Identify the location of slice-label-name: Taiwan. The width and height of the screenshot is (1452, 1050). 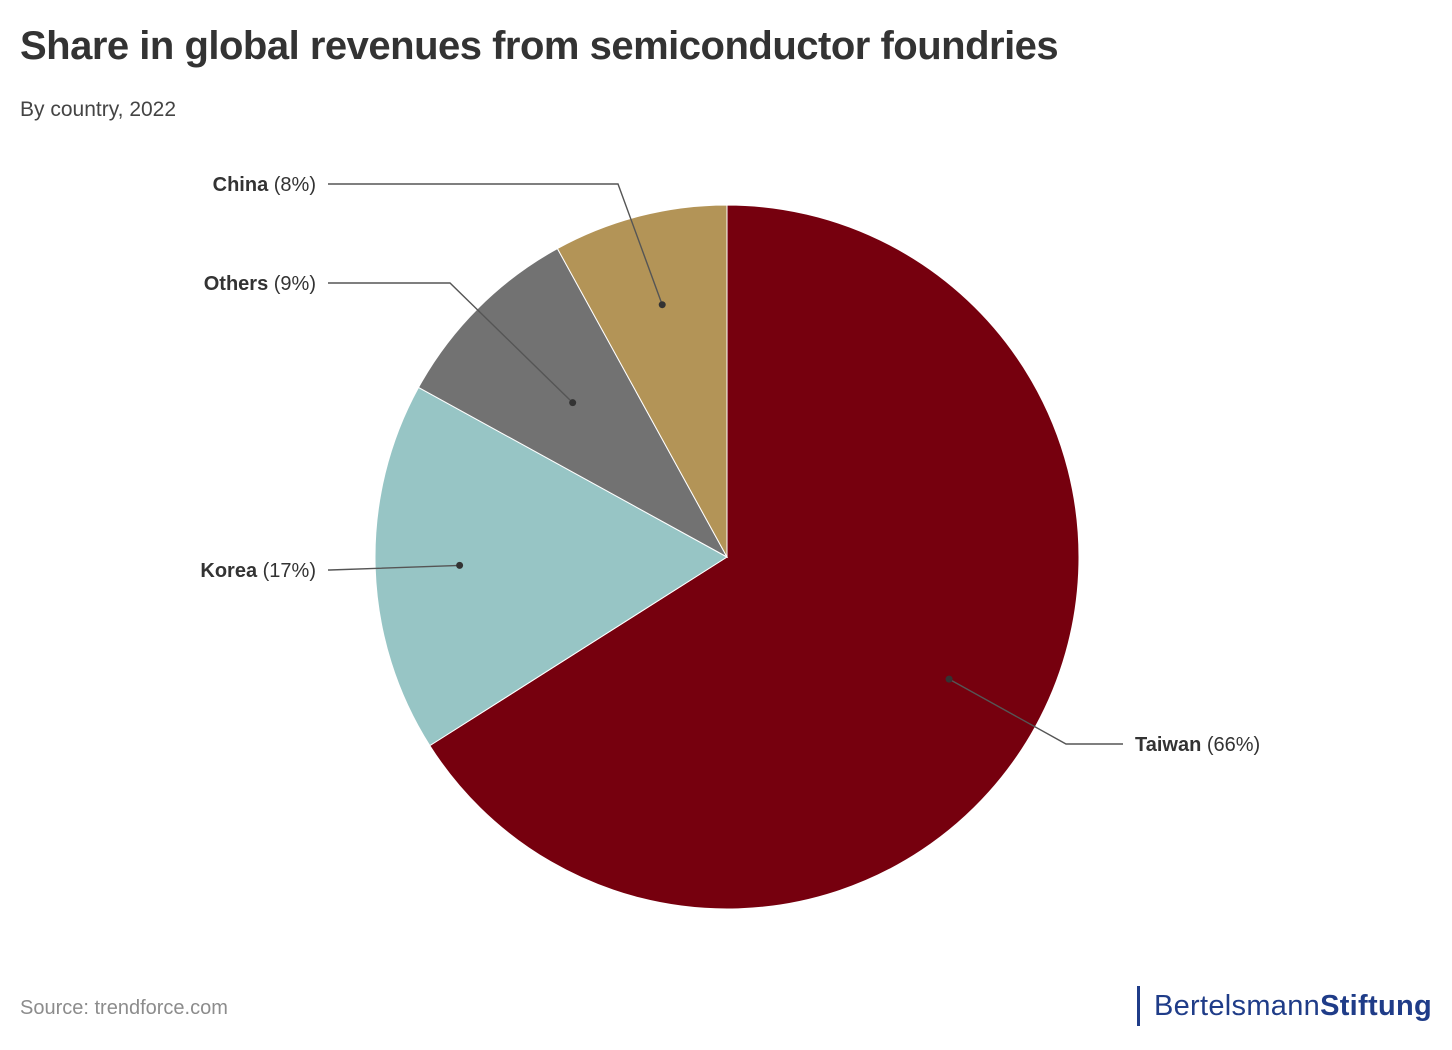
(1168, 745).